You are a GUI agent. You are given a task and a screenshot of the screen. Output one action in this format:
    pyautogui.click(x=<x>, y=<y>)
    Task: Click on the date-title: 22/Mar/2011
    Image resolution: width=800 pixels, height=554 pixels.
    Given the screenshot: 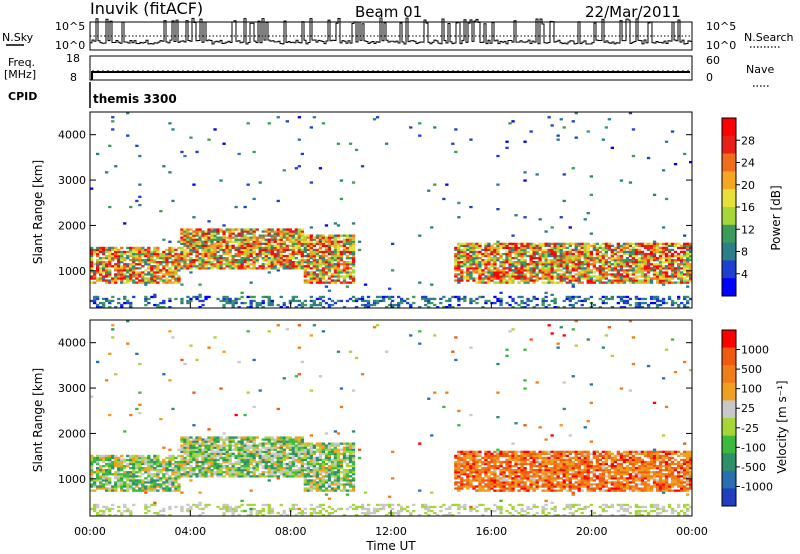 What is the action you would take?
    pyautogui.click(x=633, y=12)
    